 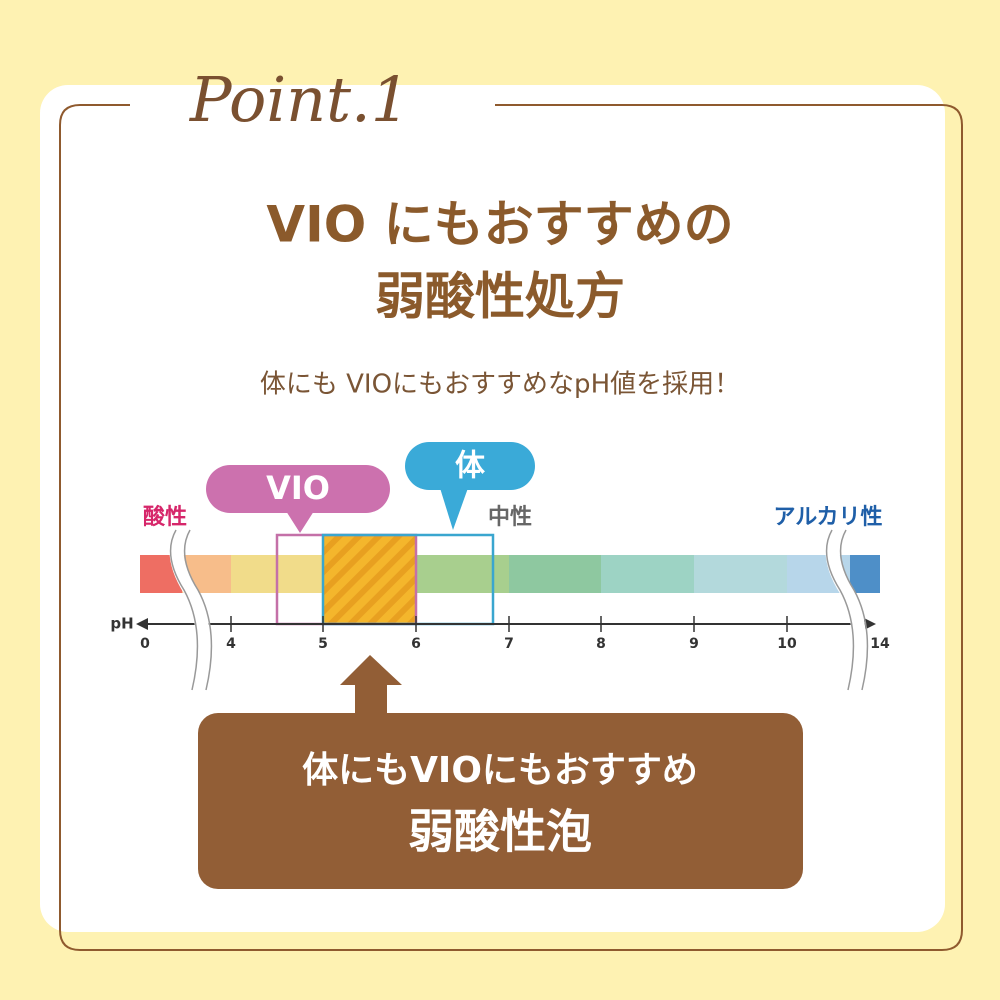 I want to click on vio-callout: VIO, so click(x=298, y=499).